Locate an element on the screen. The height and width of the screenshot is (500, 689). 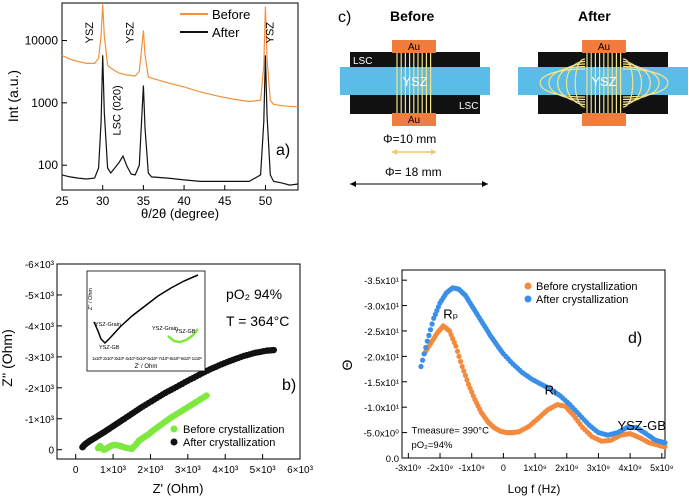
d-xtick-label: -3x10⁹ is located at coordinates (408, 468).